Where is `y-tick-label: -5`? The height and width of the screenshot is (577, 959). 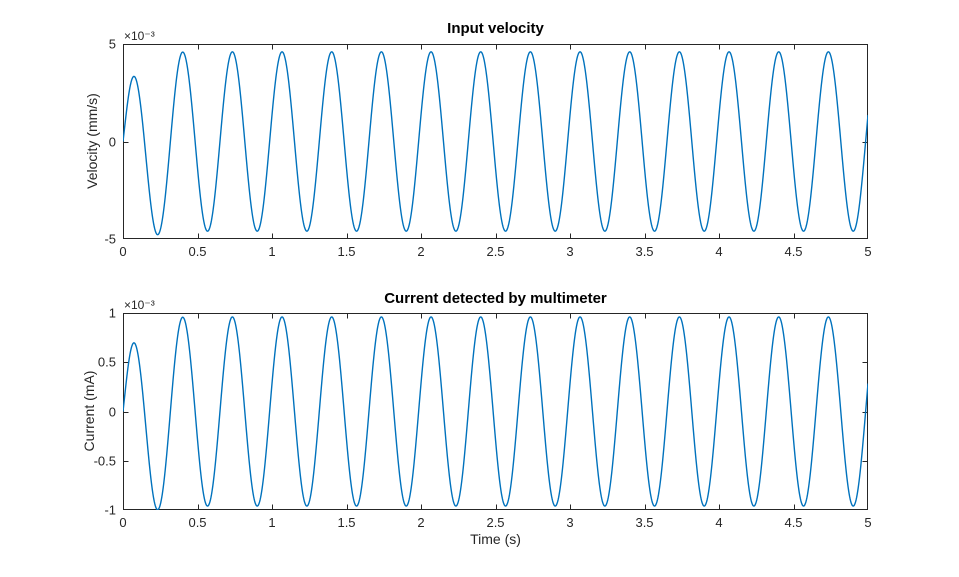
y-tick-label: -5 is located at coordinates (110, 239).